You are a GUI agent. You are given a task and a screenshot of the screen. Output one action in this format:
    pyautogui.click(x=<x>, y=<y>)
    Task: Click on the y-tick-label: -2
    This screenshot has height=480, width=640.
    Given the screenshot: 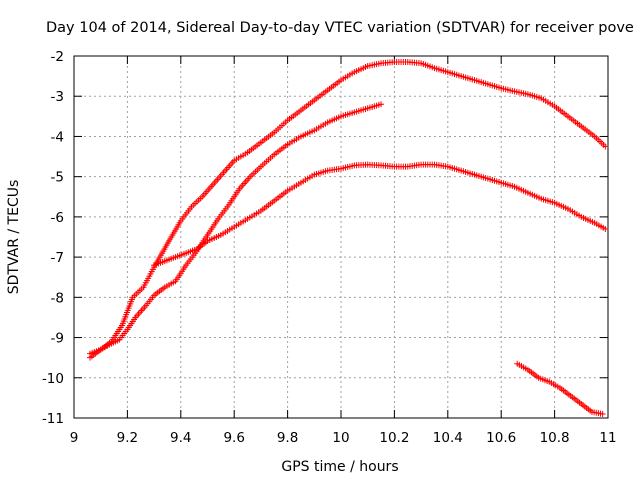 What is the action you would take?
    pyautogui.click(x=57, y=57)
    